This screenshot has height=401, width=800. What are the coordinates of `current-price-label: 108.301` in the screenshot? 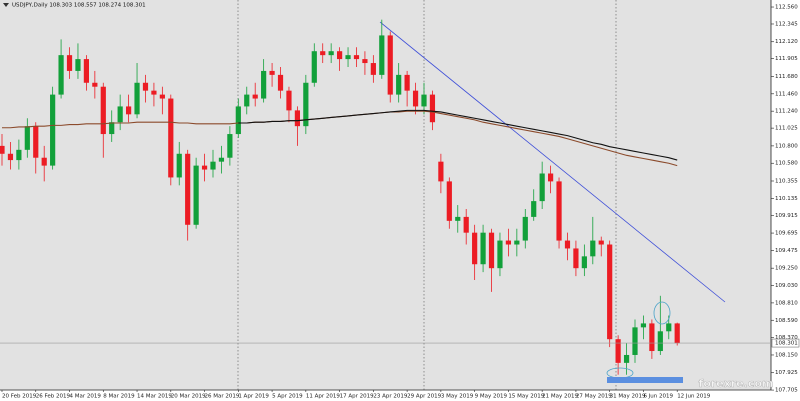 It's located at (786, 344).